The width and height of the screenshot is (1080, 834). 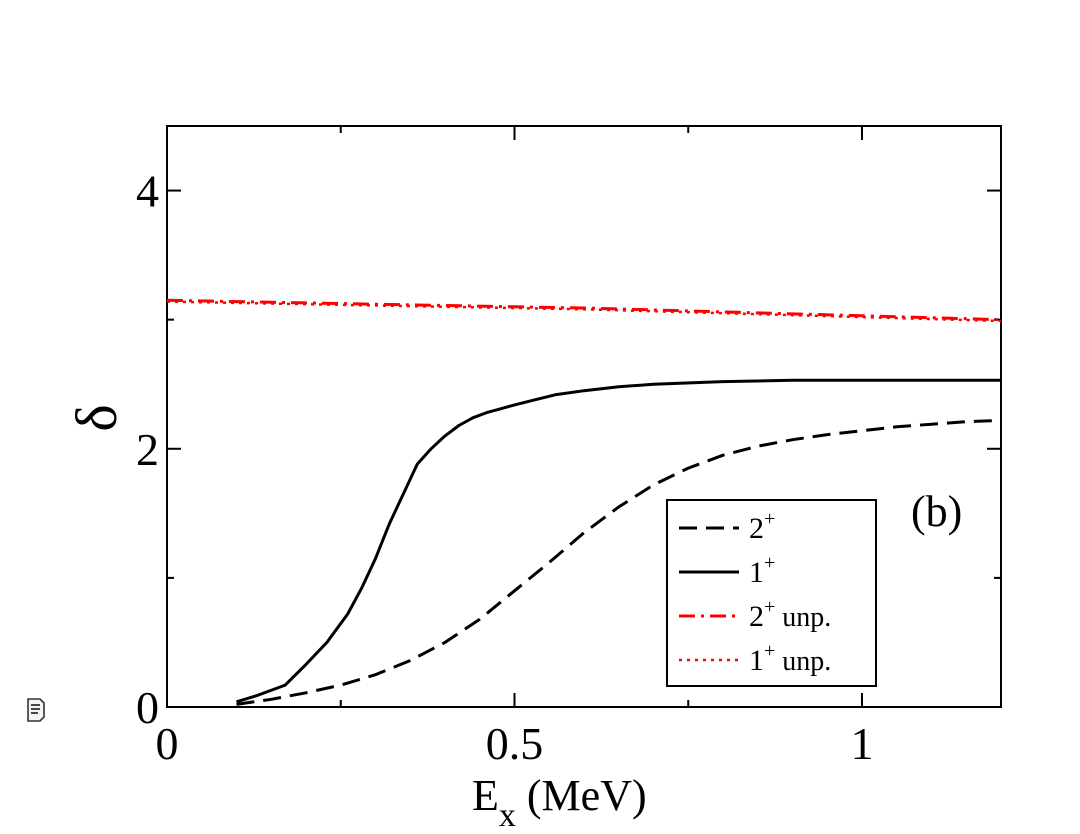 I want to click on panel-label: (b), so click(x=936, y=511).